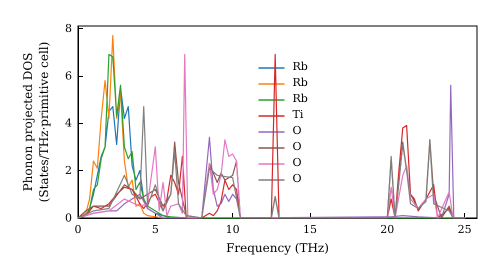 Image resolution: width=500 pixels, height=280 pixels. I want to click on x-tick-label: 10, so click(233, 229).